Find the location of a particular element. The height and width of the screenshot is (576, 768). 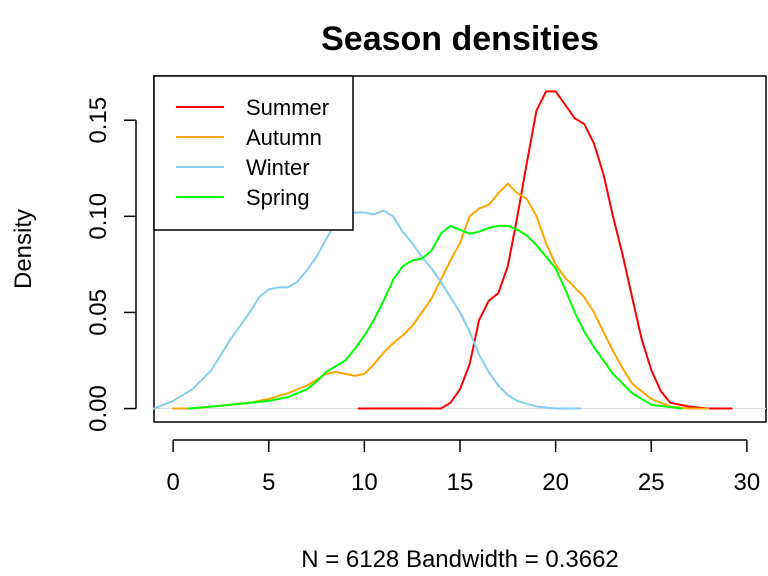

x-tick-label: 15 is located at coordinates (460, 482).